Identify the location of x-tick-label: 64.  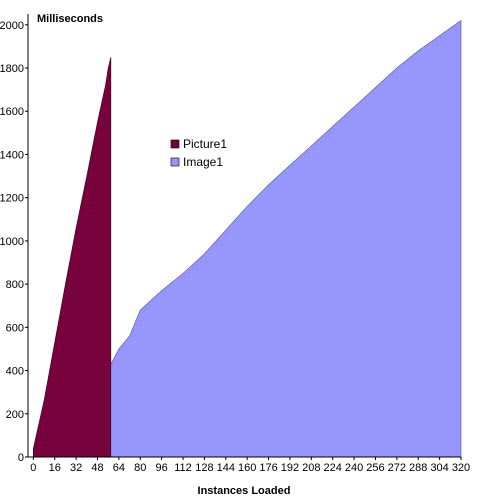
(119, 468).